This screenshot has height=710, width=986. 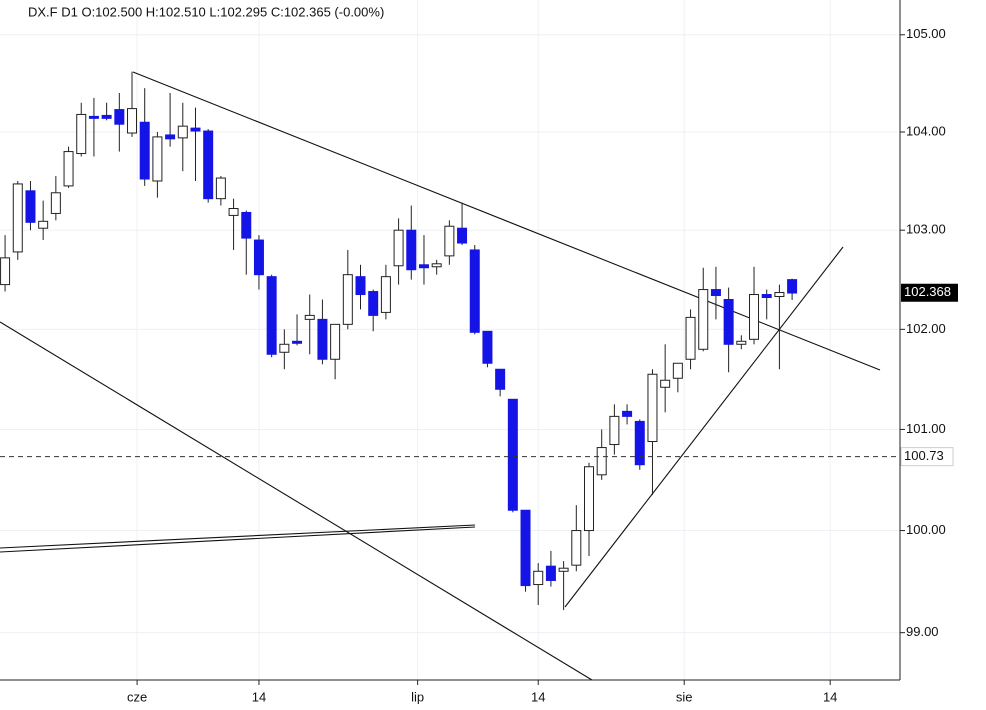 I want to click on y-tick-label: 104.00, so click(x=926, y=130).